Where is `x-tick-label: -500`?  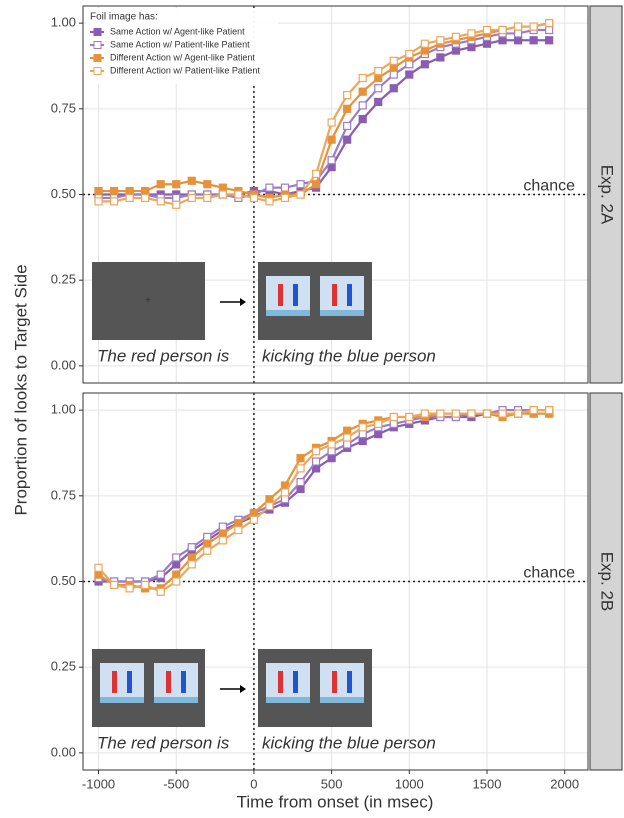
x-tick-label: -500 is located at coordinates (176, 783).